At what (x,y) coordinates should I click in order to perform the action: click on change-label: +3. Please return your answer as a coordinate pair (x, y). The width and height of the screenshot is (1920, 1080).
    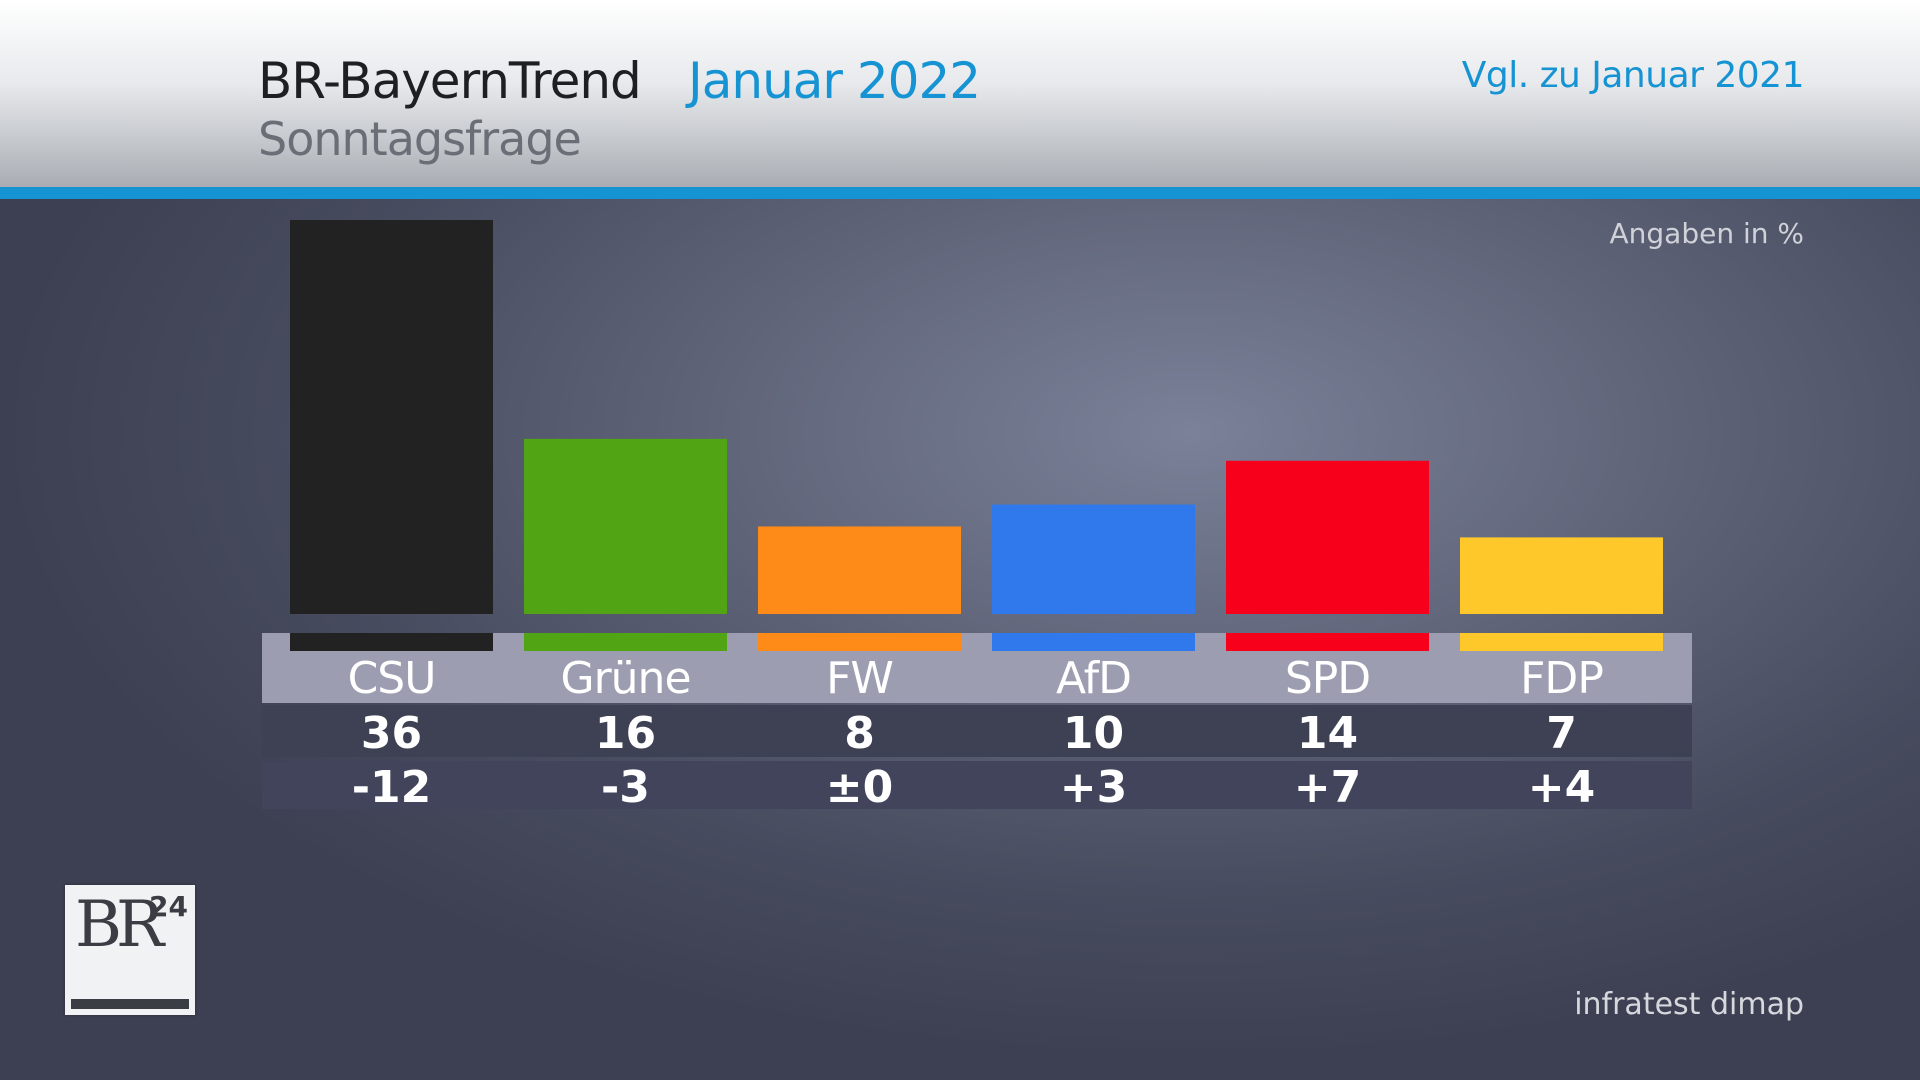
    Looking at the image, I should click on (1093, 787).